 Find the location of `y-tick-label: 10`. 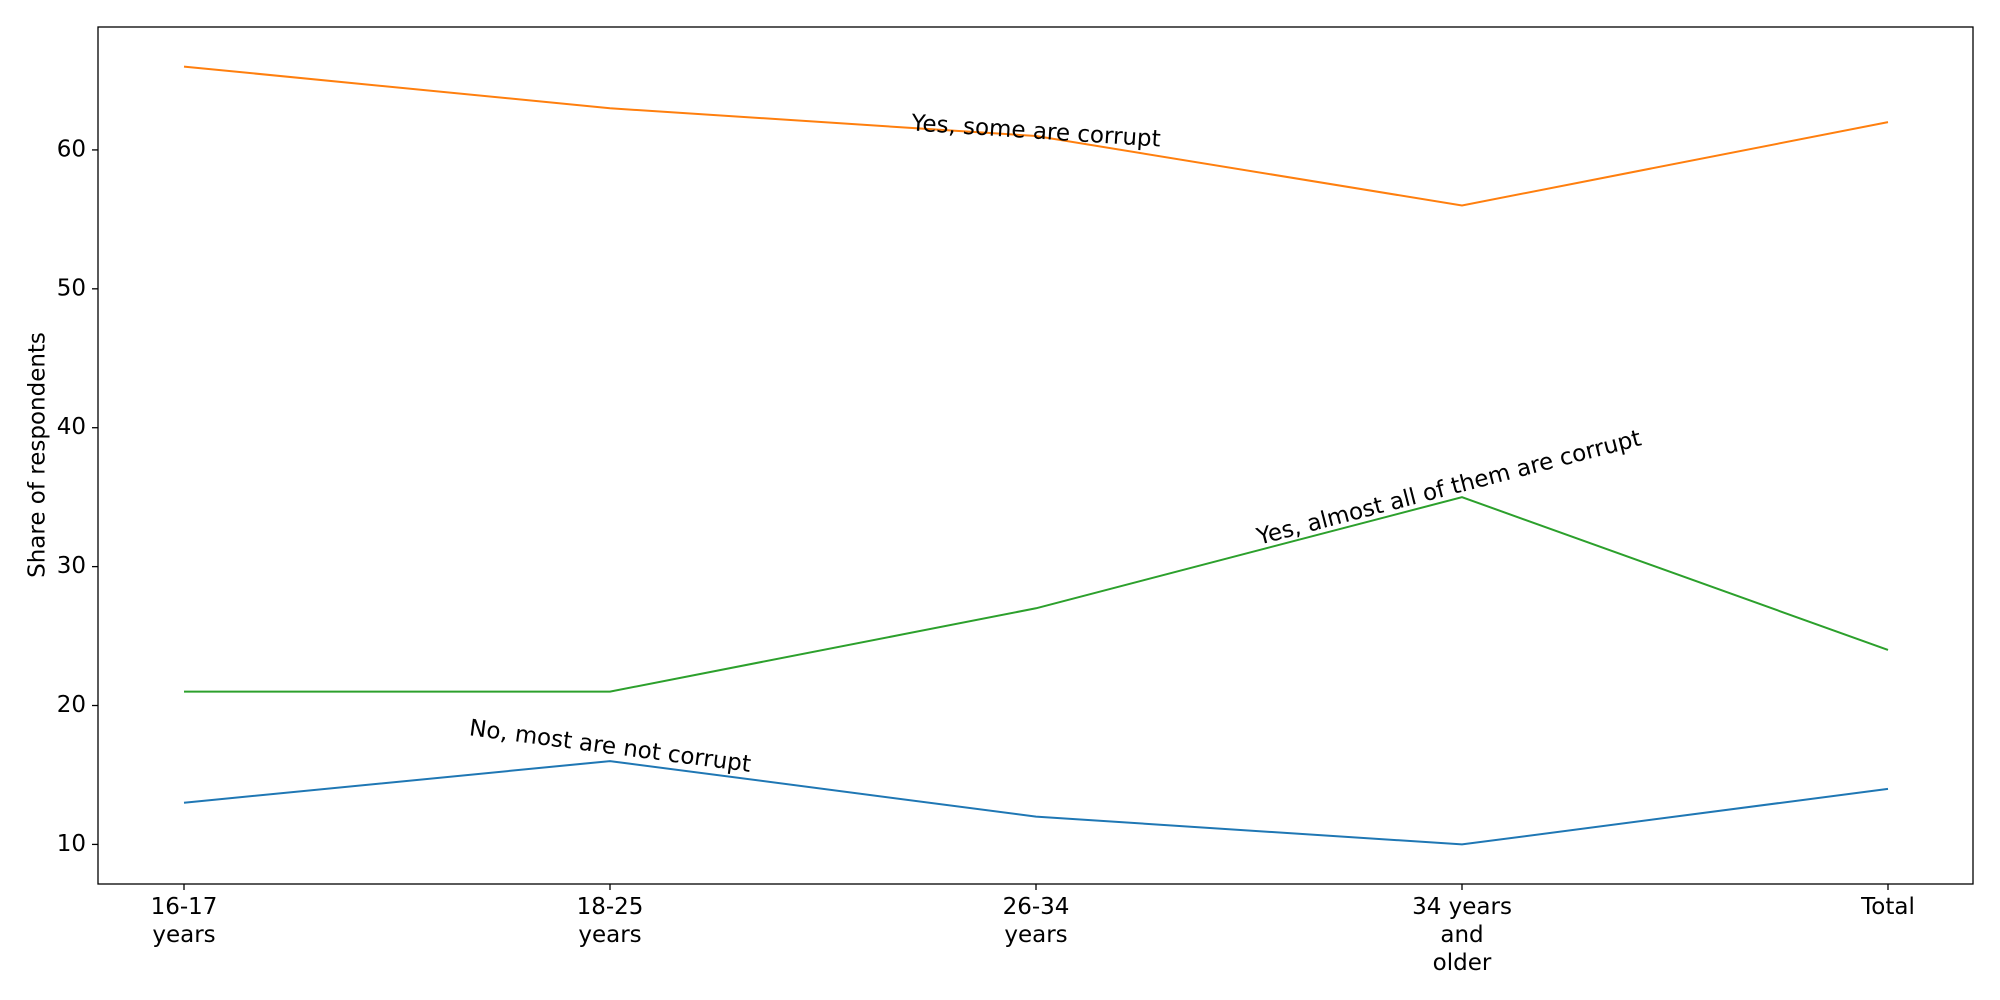

y-tick-label: 10 is located at coordinates (71, 844).